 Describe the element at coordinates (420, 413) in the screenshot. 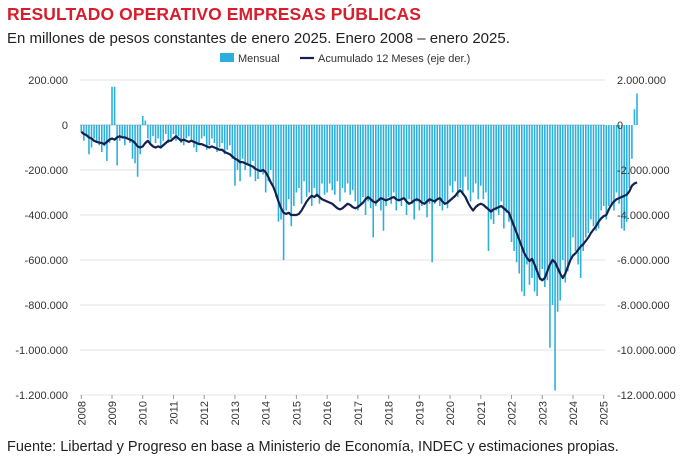

I see `x-tick-label: 2019` at that location.